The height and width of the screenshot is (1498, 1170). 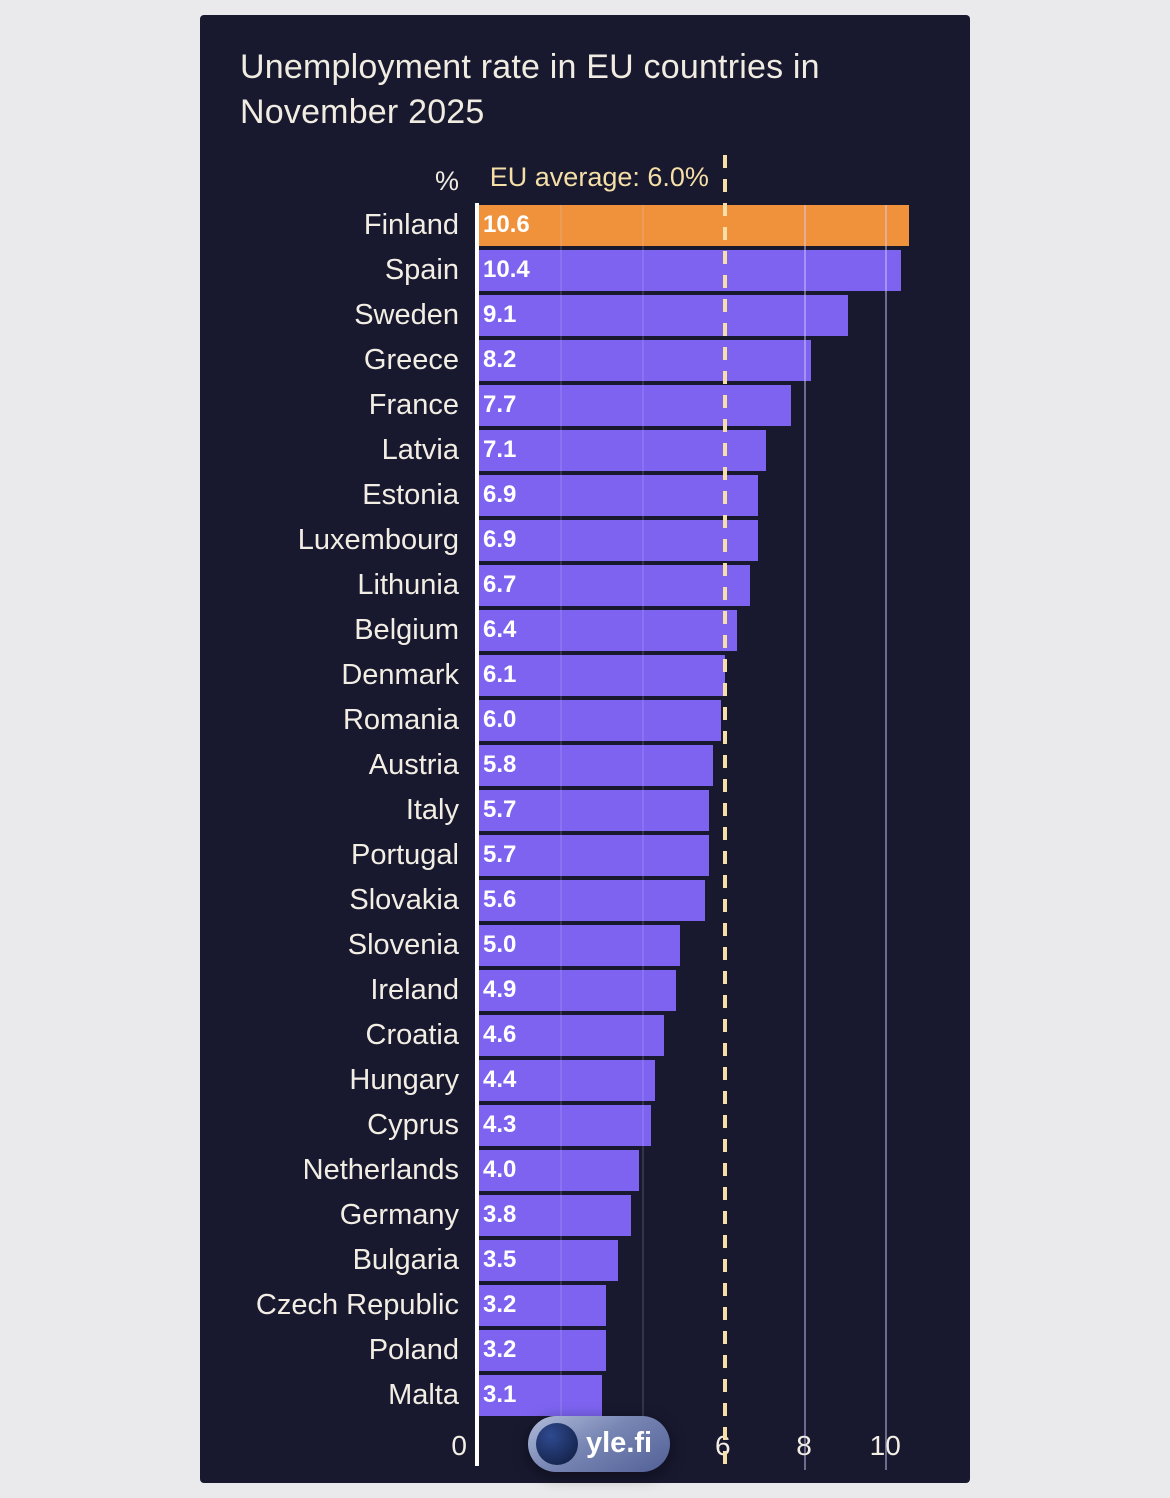 I want to click on bar-value-label: 6.1, so click(x=500, y=675).